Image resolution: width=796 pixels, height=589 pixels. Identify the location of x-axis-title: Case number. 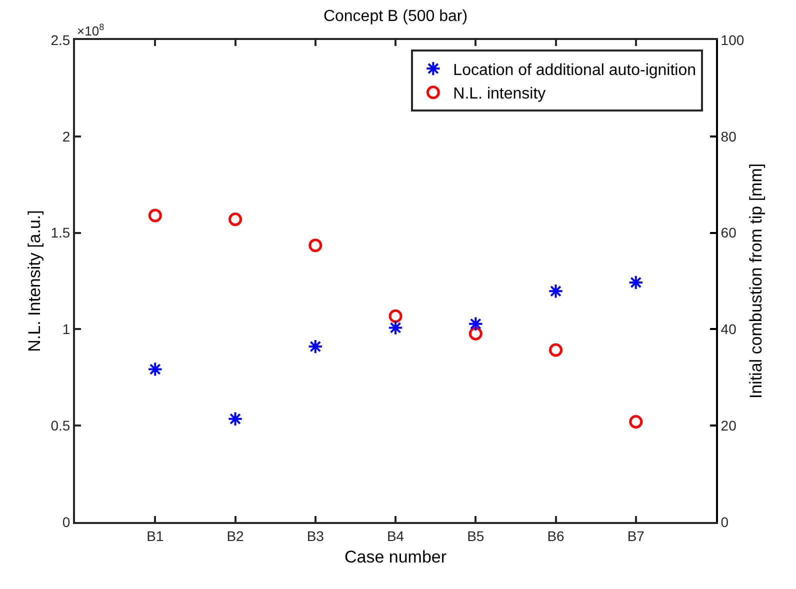
(395, 557).